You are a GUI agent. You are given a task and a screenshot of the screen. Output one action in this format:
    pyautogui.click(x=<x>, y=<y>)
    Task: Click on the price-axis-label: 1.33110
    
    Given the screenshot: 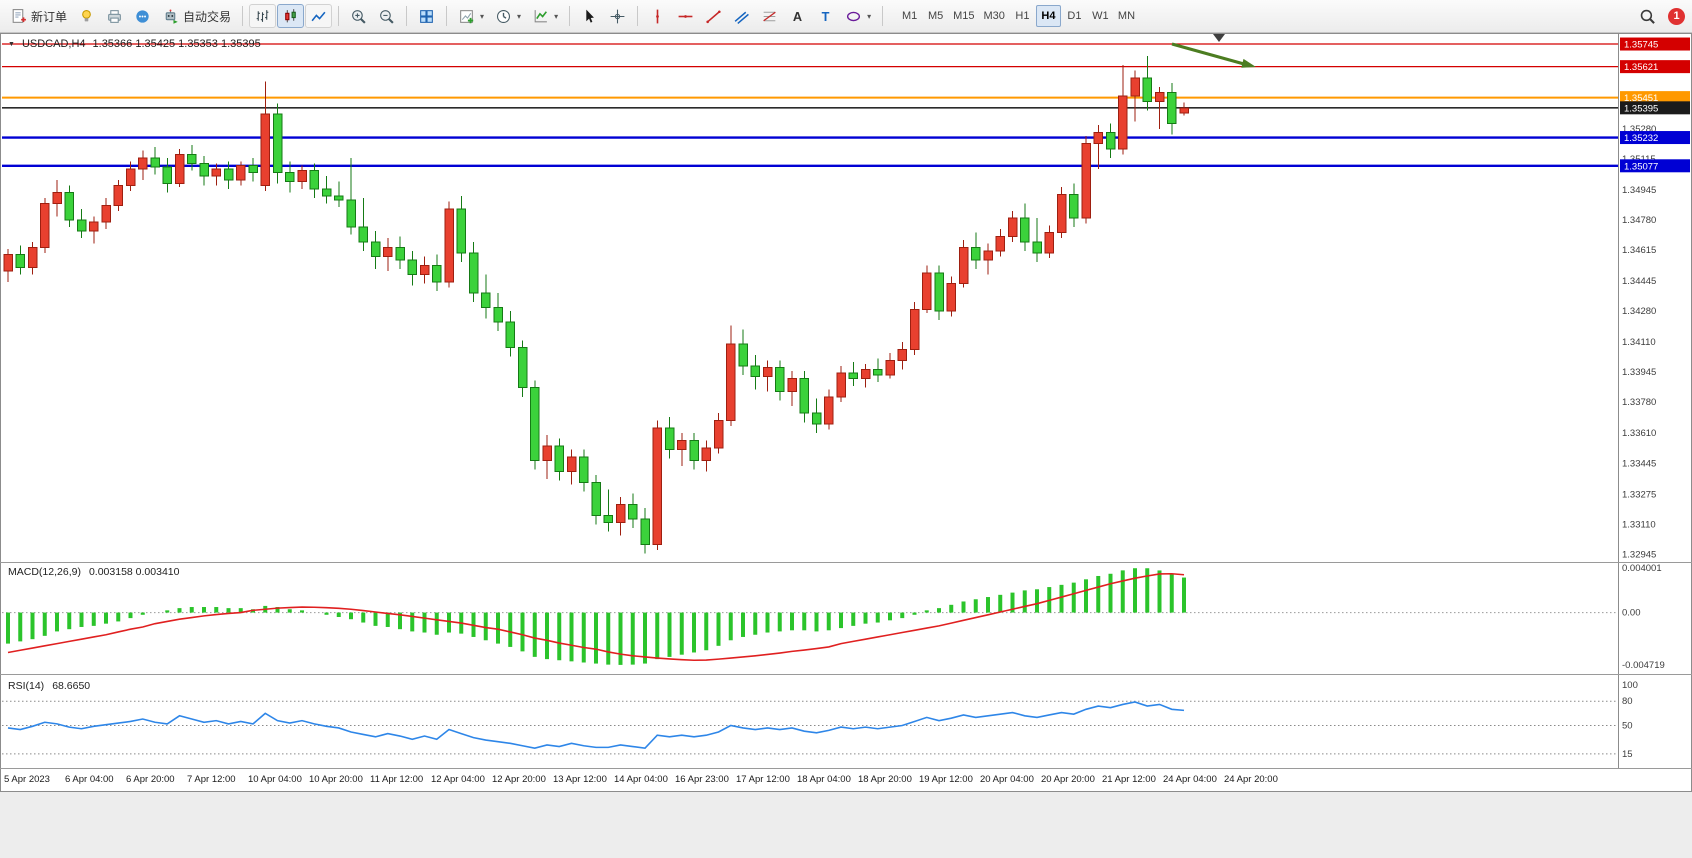 What is the action you would take?
    pyautogui.click(x=1639, y=524)
    